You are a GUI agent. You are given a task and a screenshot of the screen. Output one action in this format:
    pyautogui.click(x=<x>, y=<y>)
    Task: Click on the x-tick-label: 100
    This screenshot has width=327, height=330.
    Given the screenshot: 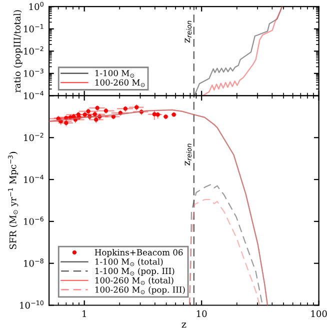 What is the action you would take?
    pyautogui.click(x=319, y=314)
    